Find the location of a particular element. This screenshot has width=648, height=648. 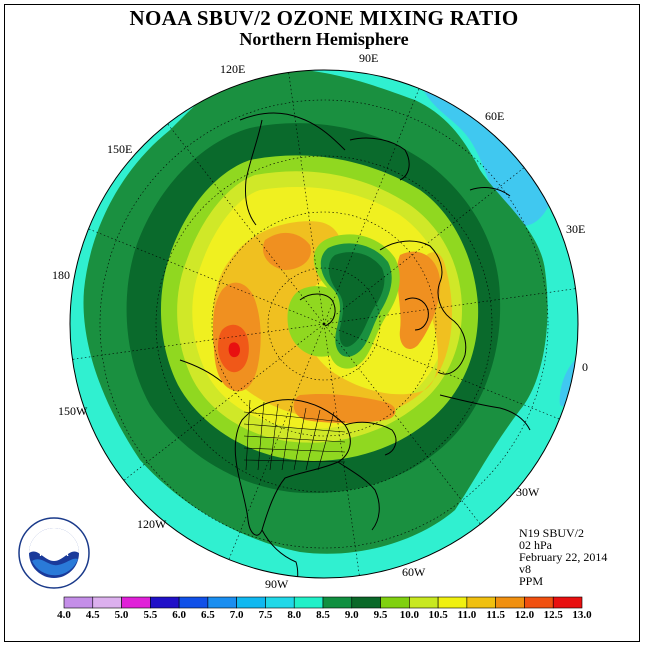

page-subtitle: Northern Hemisphere is located at coordinates (324, 39).